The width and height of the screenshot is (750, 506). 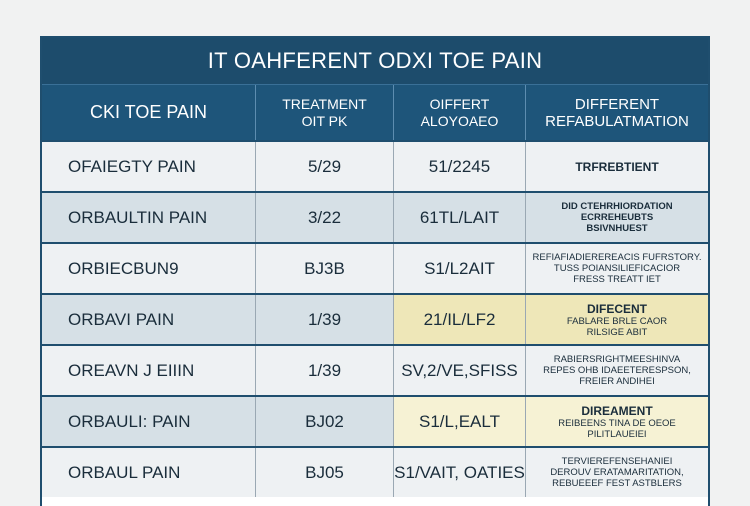 What do you see at coordinates (149, 319) in the screenshot?
I see `row-condition-cell: ORBAVI PAIN` at bounding box center [149, 319].